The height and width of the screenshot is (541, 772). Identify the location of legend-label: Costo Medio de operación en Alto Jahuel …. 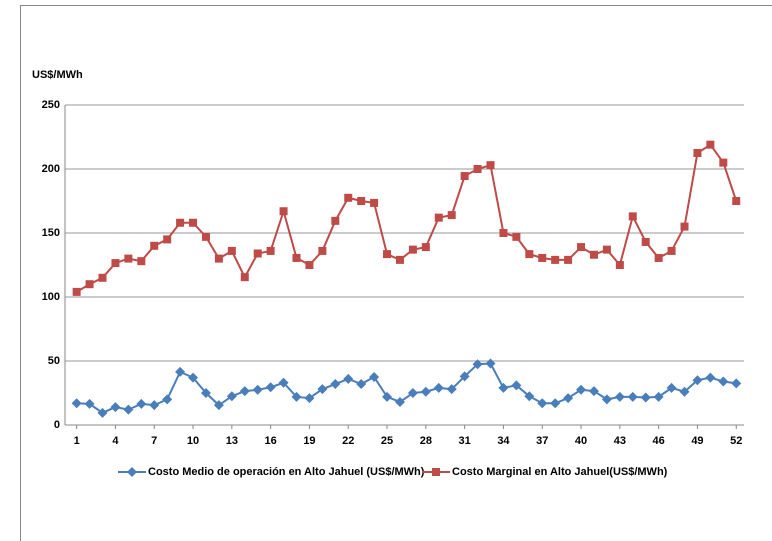
(286, 472).